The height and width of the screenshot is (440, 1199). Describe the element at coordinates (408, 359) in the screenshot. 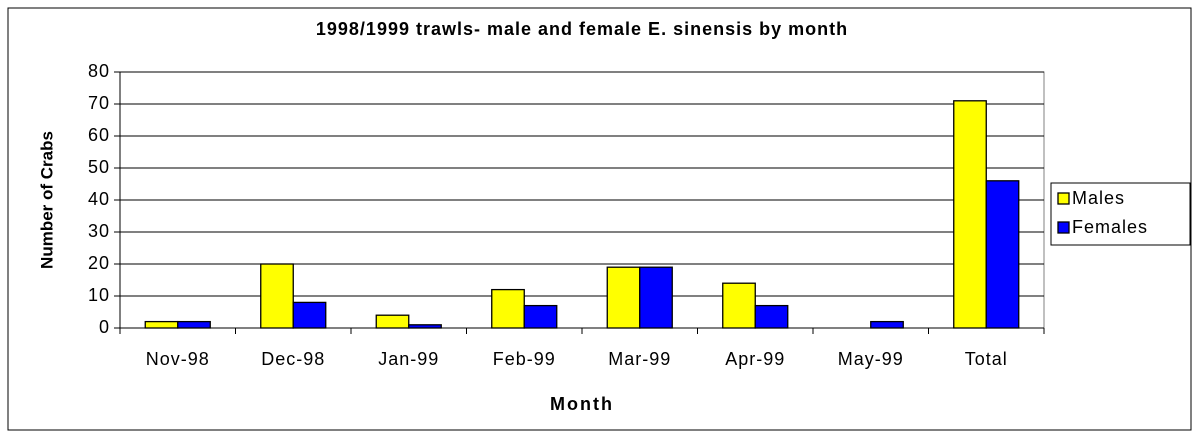

I see `x-tick-label: Jan-99` at that location.